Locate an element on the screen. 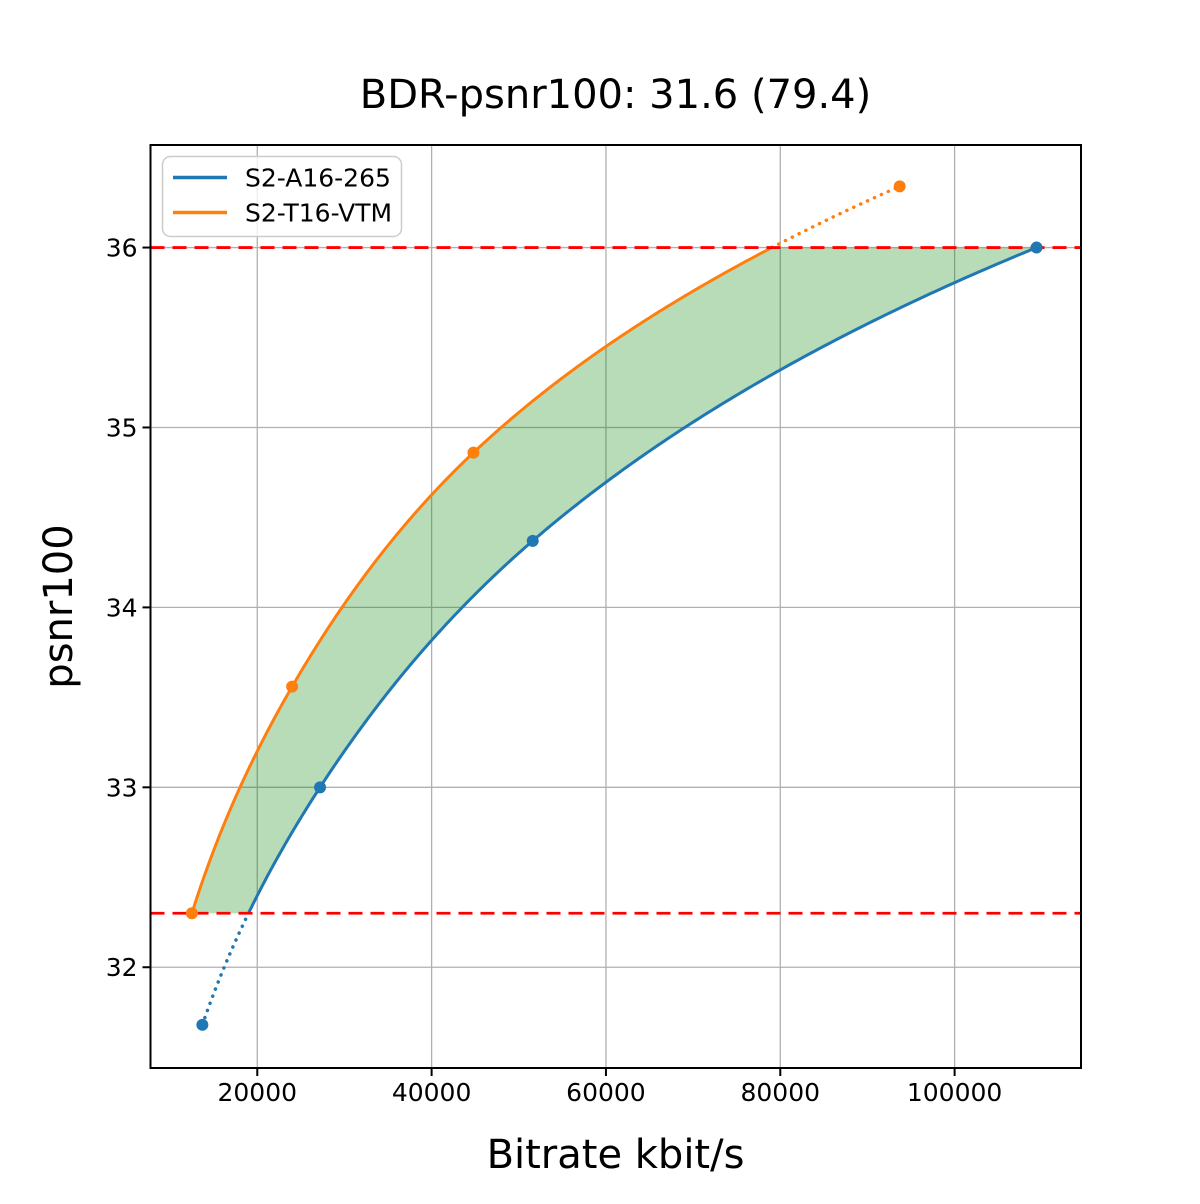 The width and height of the screenshot is (1200, 1204). x-tick-label-60000: 60000 is located at coordinates (606, 1092).